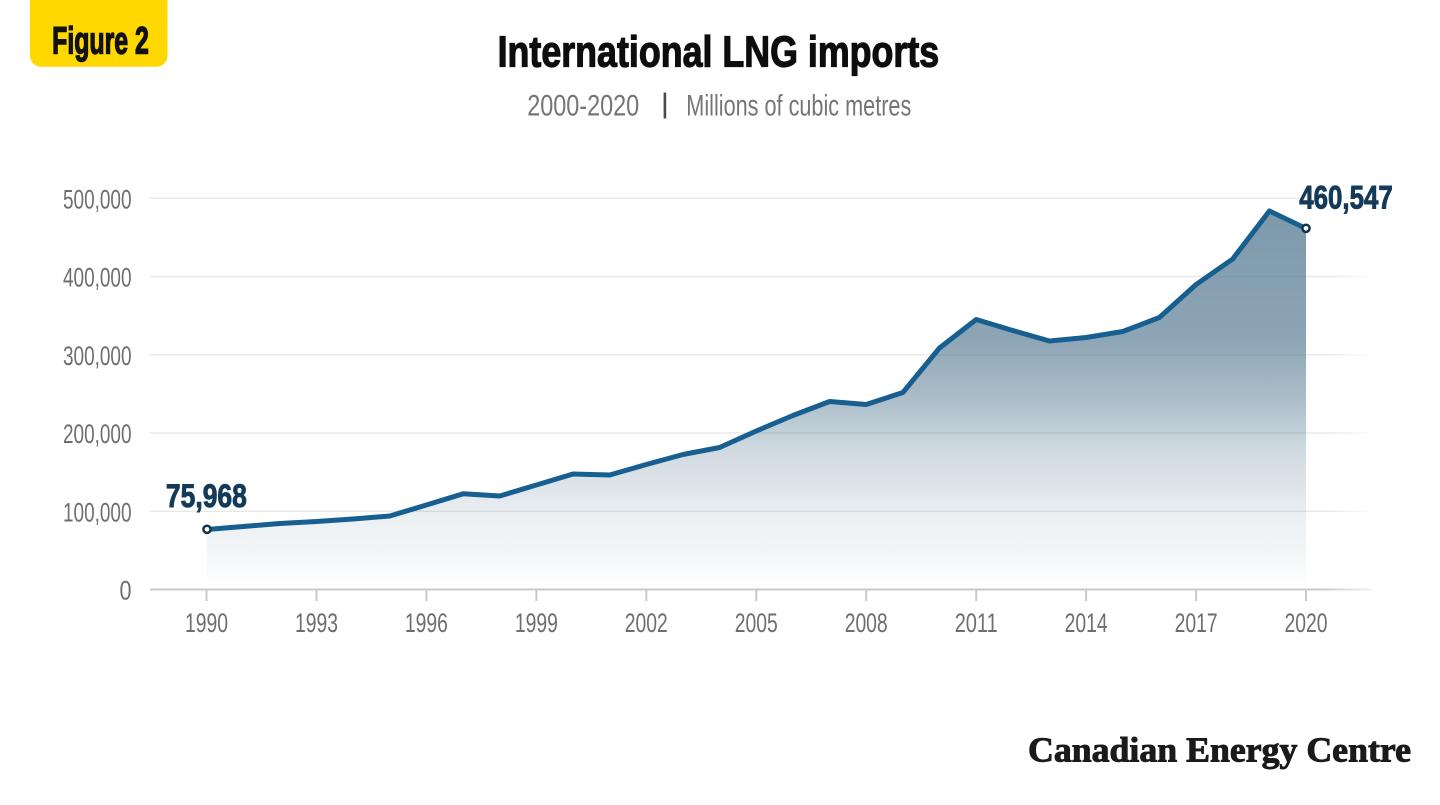 Image resolution: width=1440 pixels, height=805 pixels. I want to click on svg-text: Figure 2, so click(100, 41).